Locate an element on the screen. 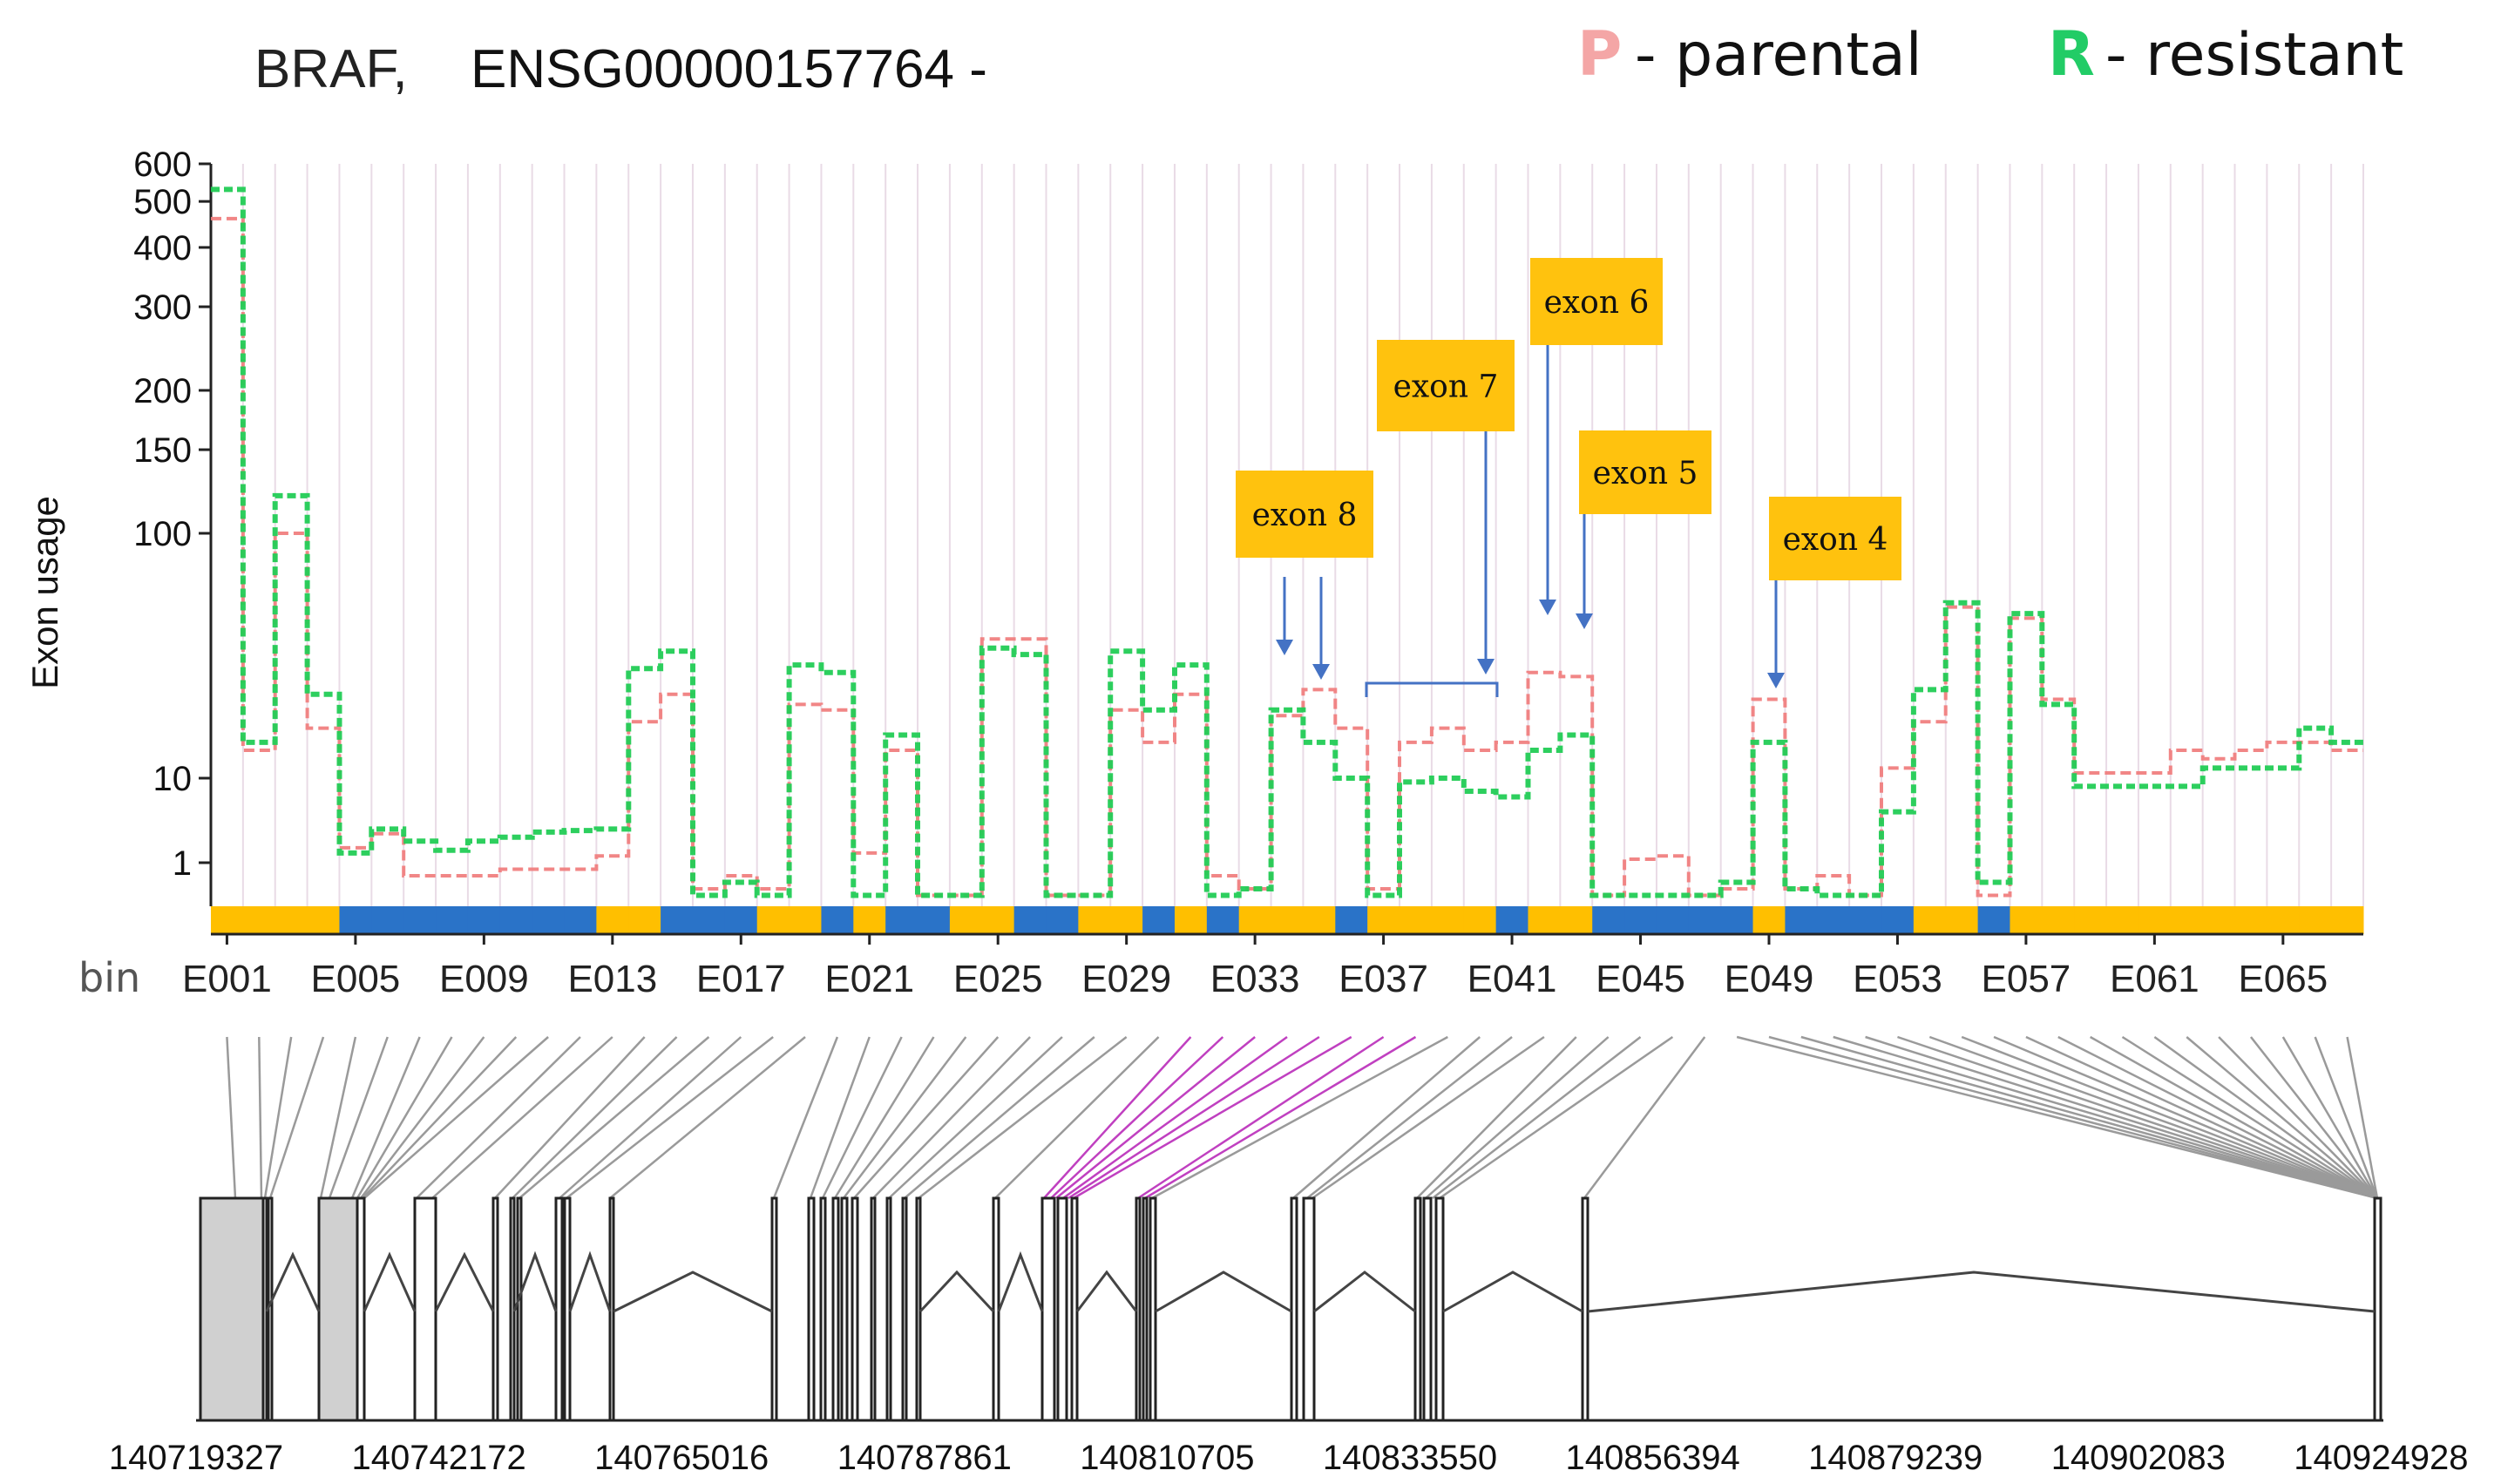 This screenshot has width=2501, height=1484. y-tick-label: 400 is located at coordinates (162, 248).